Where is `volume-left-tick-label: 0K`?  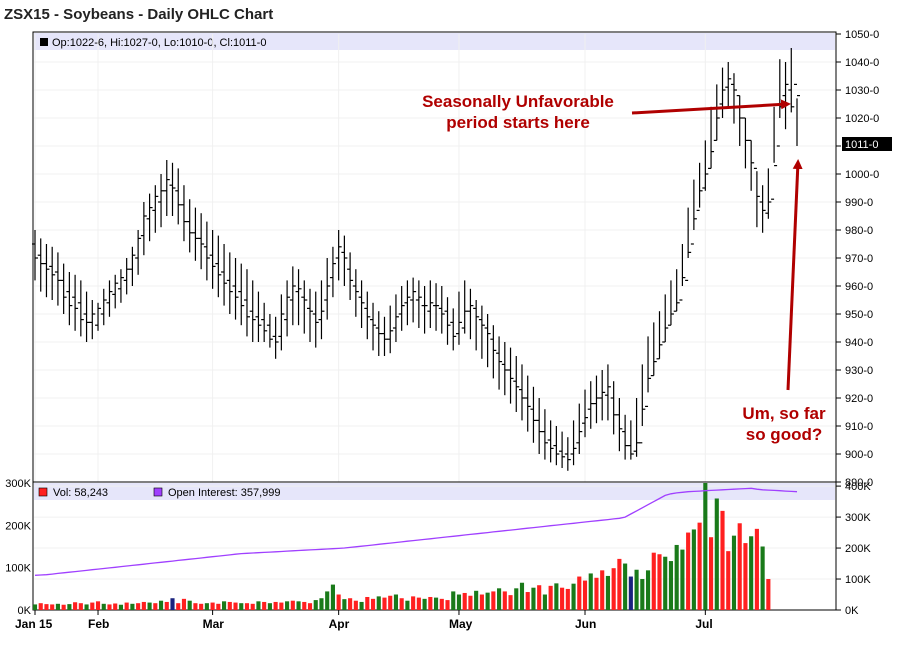
volume-left-tick-label: 0K is located at coordinates (25, 611).